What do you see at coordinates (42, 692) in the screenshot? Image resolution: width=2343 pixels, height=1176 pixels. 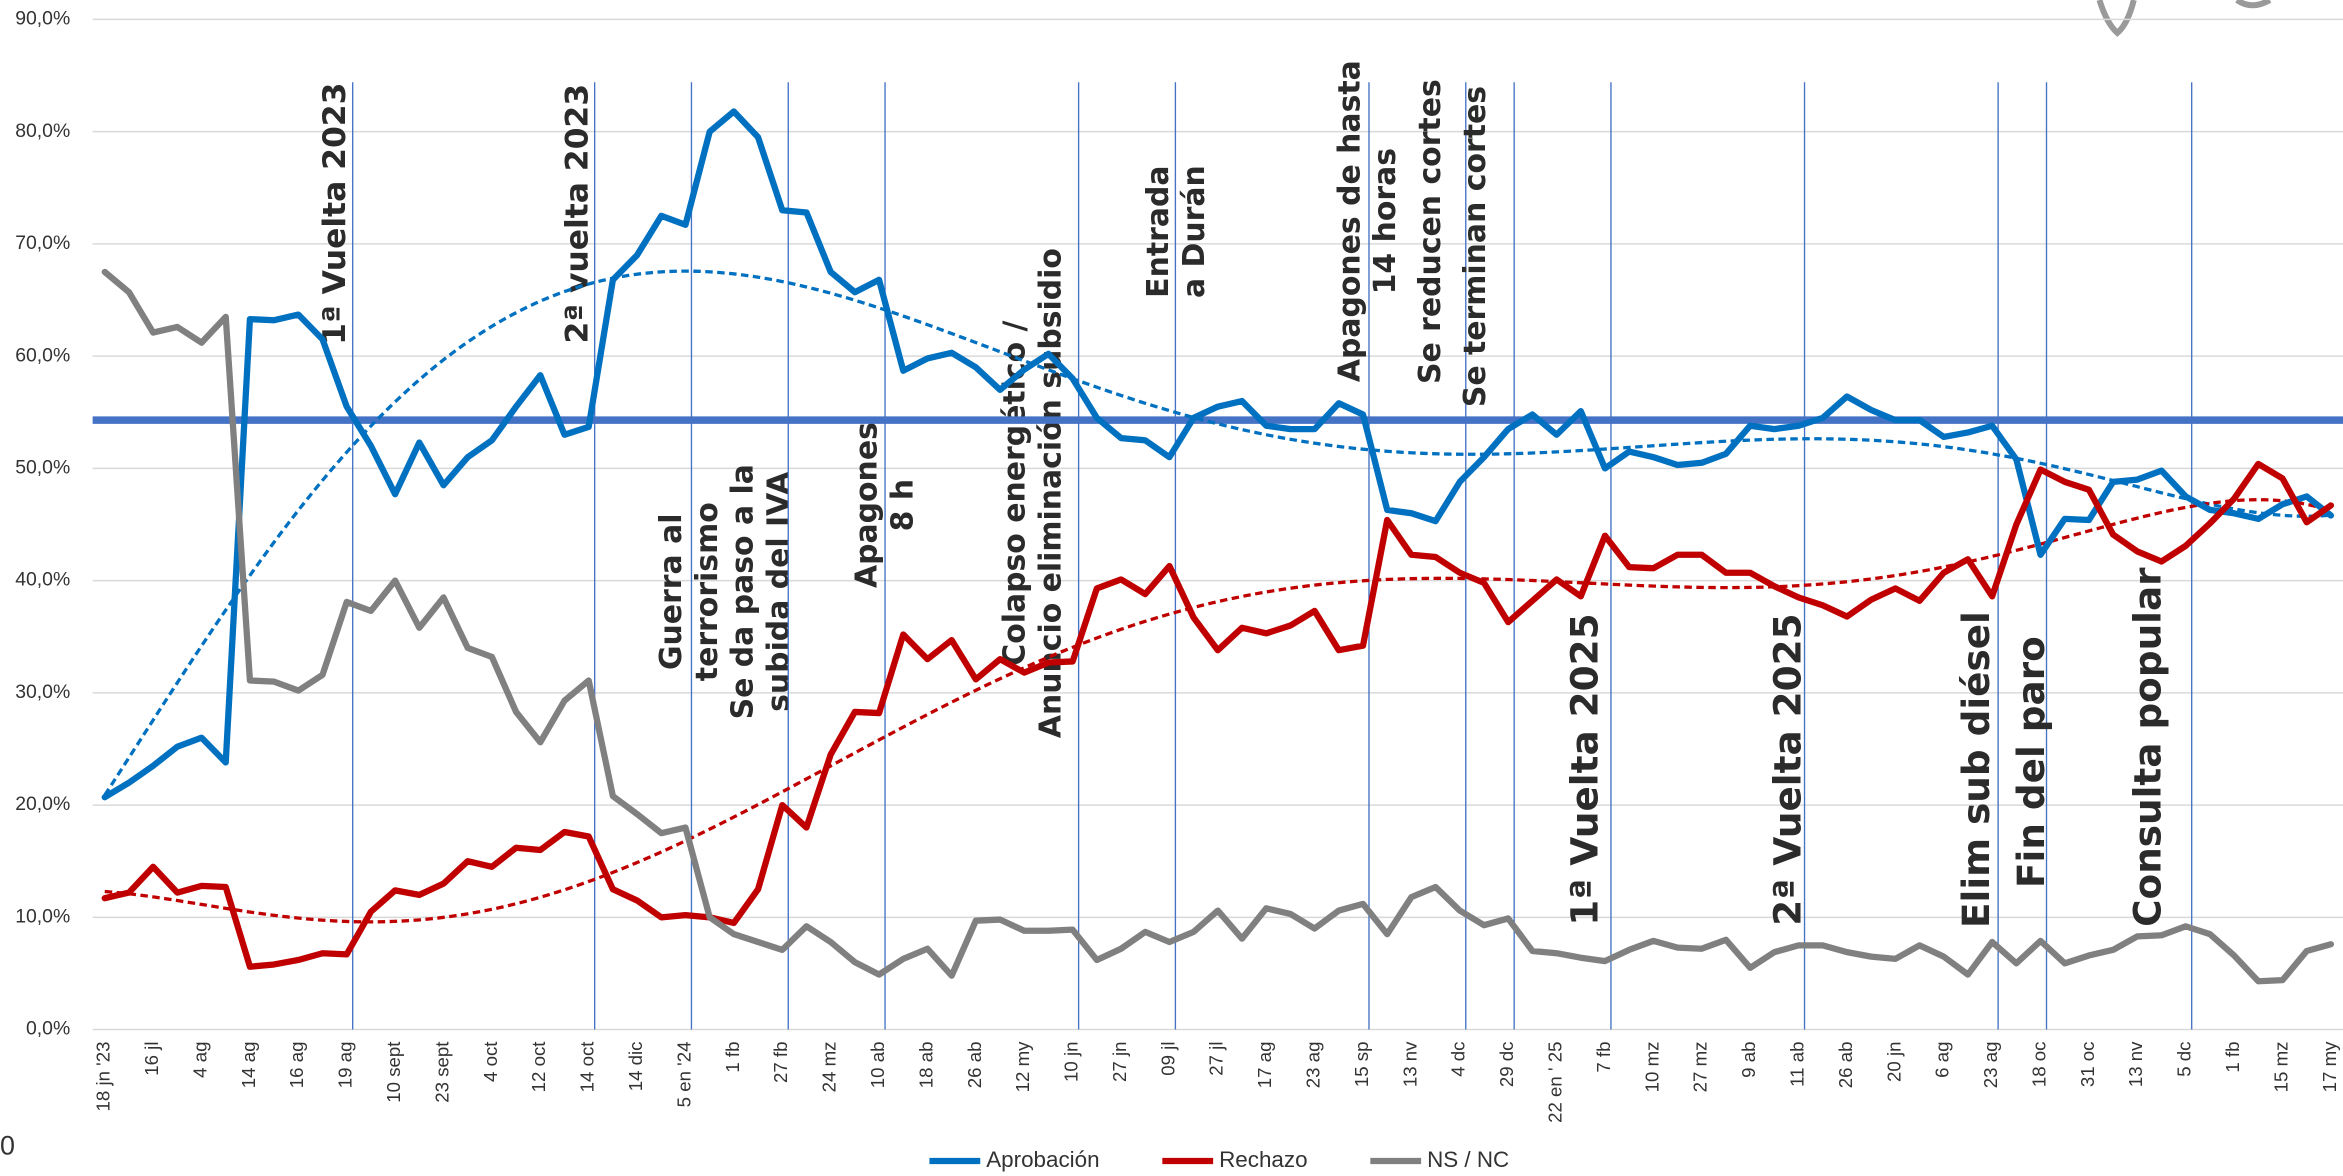 I see `y-tick-label: 30,0%` at bounding box center [42, 692].